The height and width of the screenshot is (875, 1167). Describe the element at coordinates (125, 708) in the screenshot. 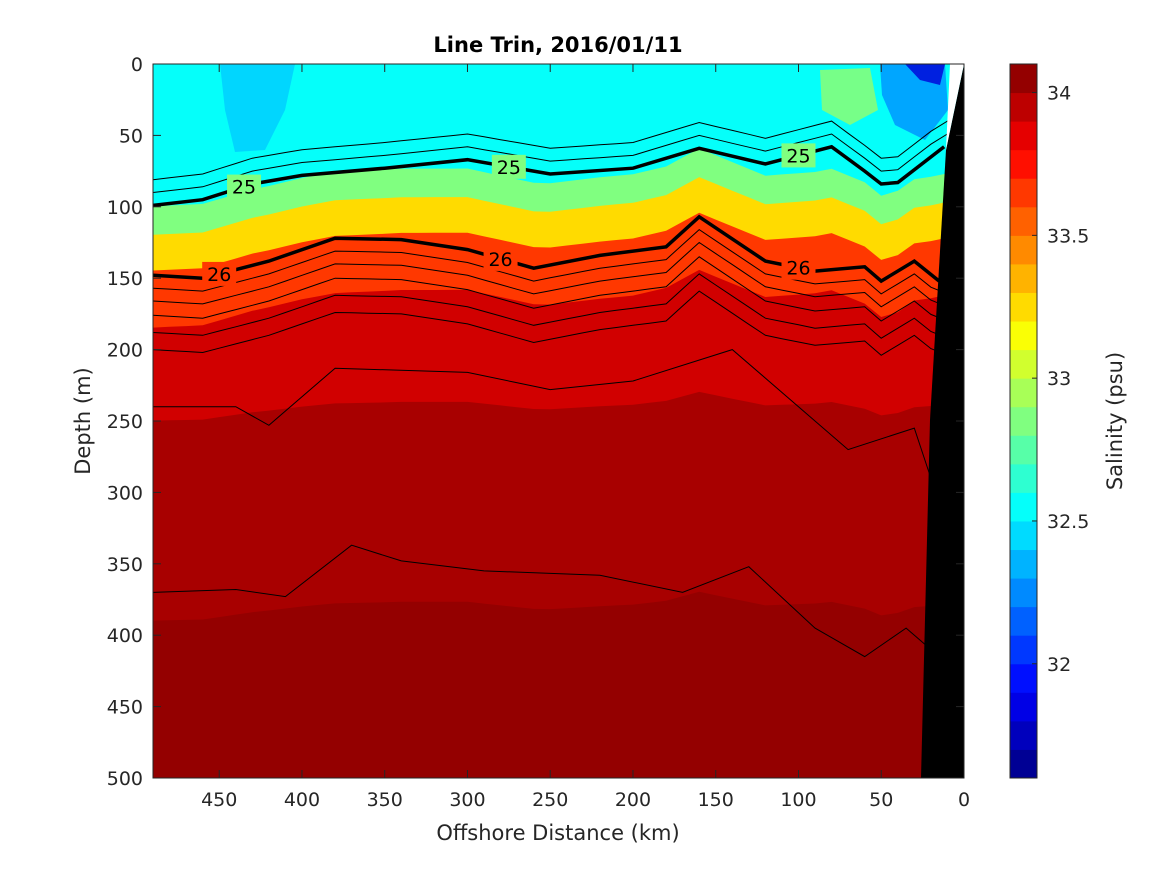

I see `y-tick-label: 450` at that location.